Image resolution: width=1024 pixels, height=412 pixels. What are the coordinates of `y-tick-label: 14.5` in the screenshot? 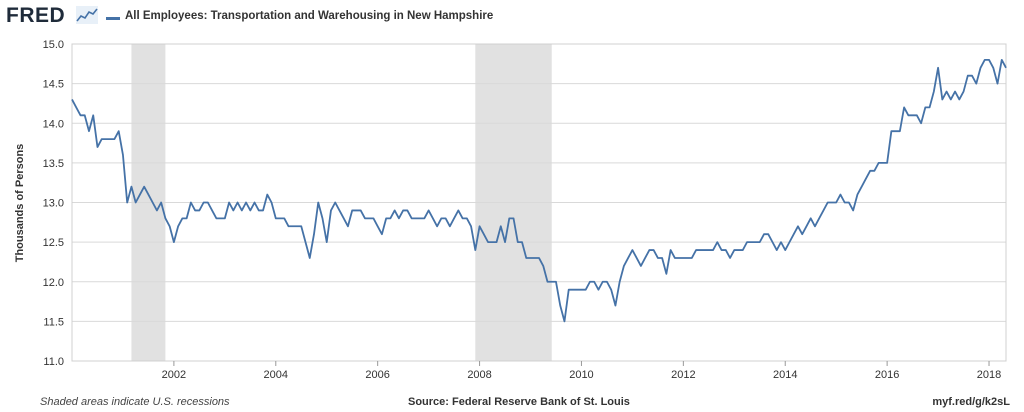 It's located at (53, 85).